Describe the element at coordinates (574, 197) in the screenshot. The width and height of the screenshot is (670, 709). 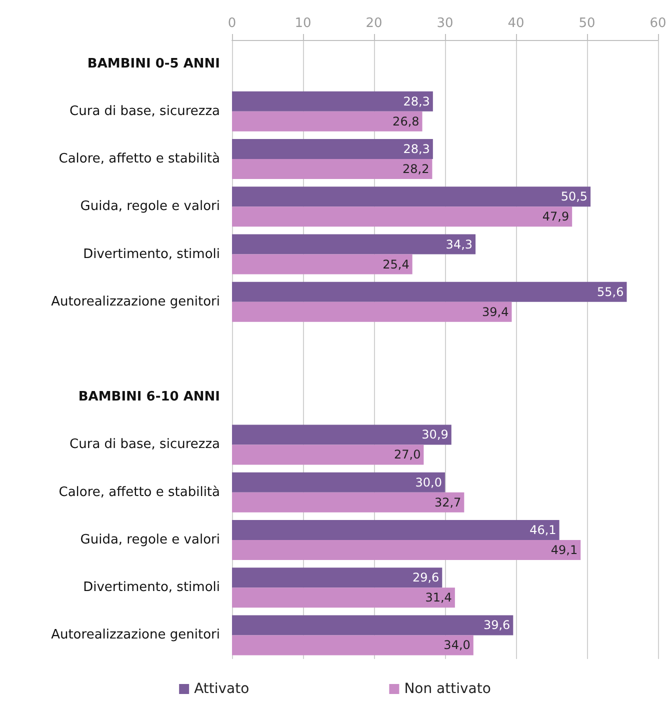
I see `data-label: 50,5` at that location.